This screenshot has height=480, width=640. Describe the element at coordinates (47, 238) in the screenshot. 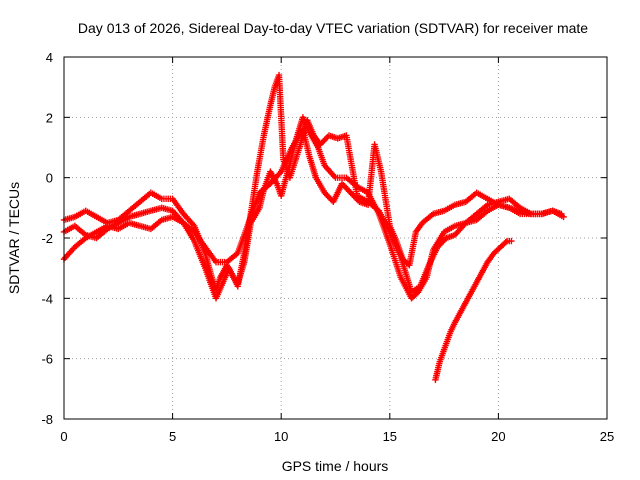

I see `y-tick-label: -2` at that location.